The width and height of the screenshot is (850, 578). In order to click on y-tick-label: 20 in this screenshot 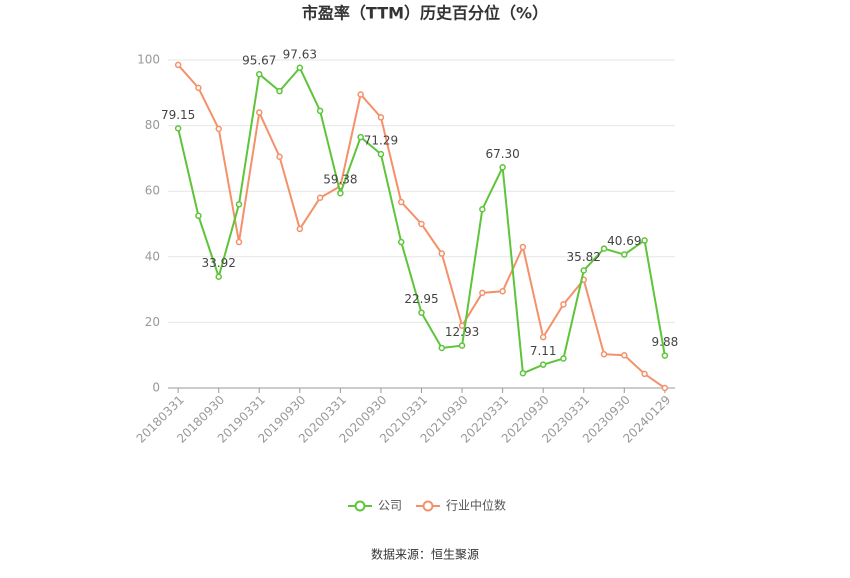, I will do `click(152, 322)`.